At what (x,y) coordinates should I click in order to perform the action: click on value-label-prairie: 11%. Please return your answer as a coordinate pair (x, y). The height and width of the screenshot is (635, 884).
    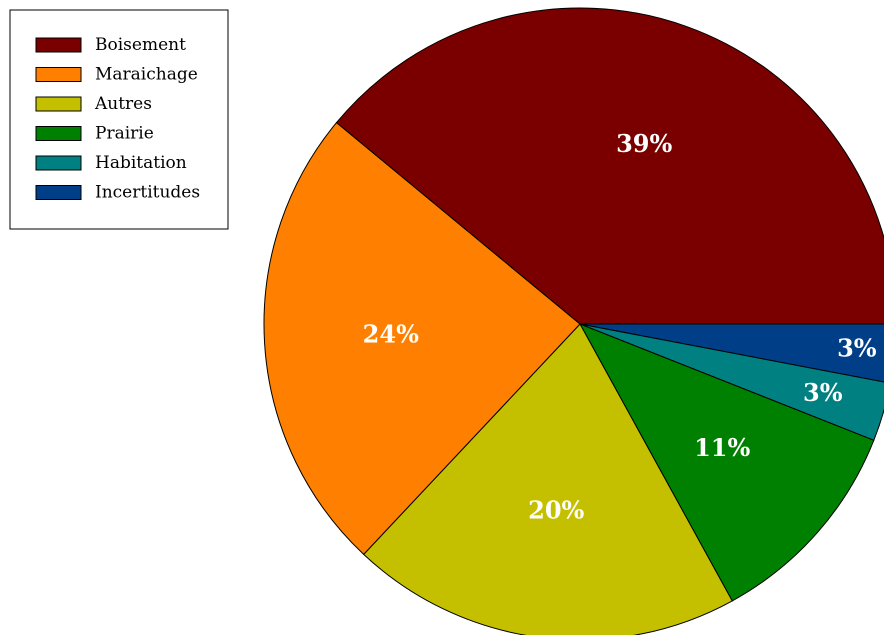
    Looking at the image, I should click on (722, 447).